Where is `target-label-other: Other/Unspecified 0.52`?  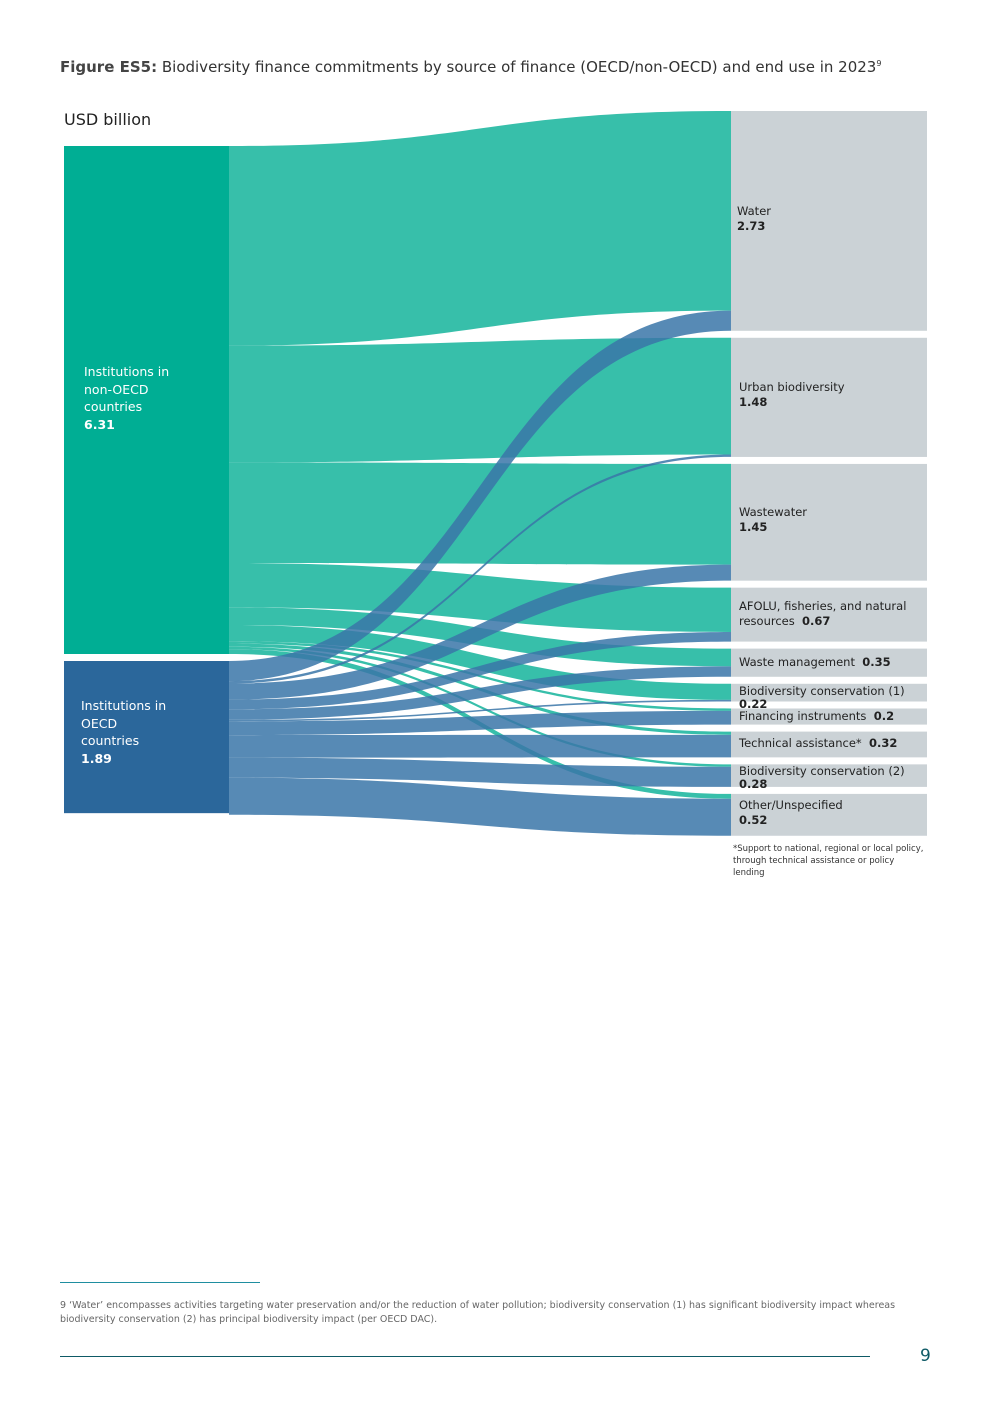 target-label-other: Other/Unspecified 0.52 is located at coordinates (829, 813).